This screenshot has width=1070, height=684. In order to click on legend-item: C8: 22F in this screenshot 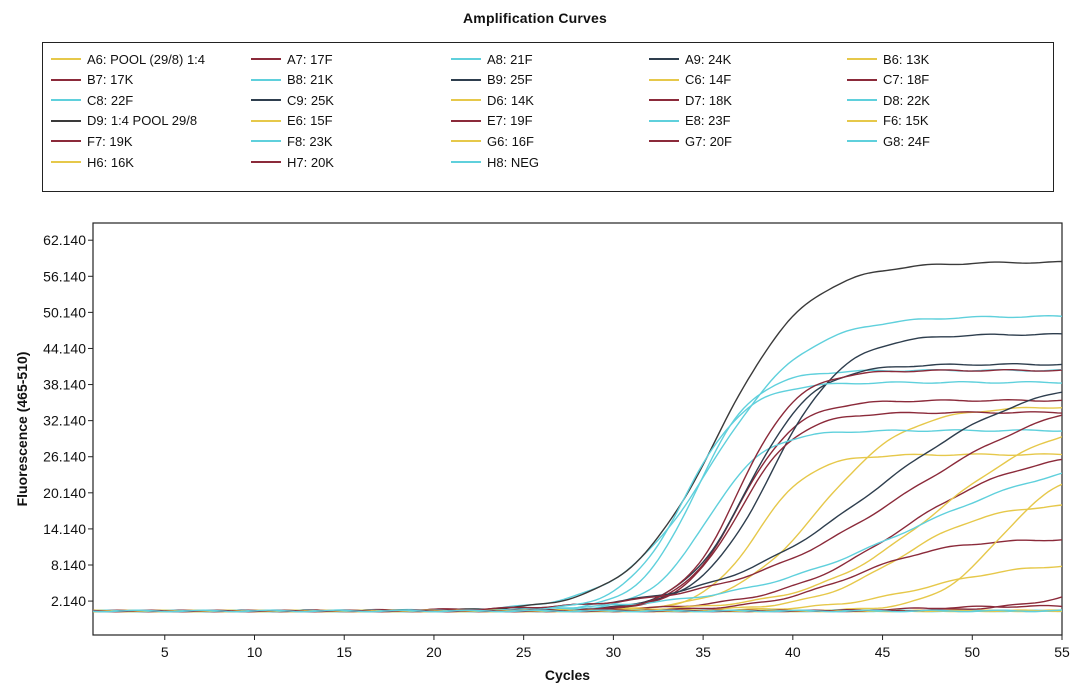, I will do `click(92, 100)`.